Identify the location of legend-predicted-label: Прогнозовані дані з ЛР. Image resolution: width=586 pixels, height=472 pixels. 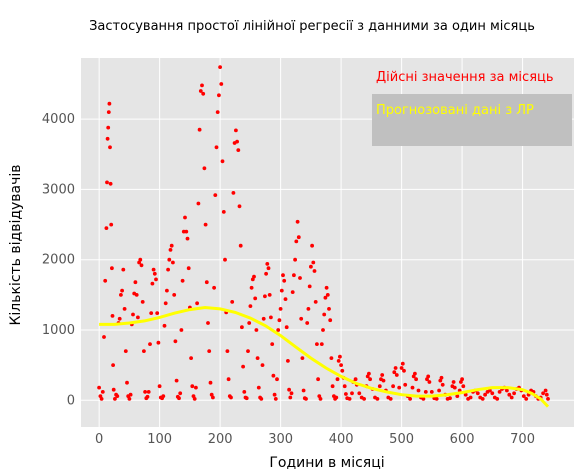
(455, 110).